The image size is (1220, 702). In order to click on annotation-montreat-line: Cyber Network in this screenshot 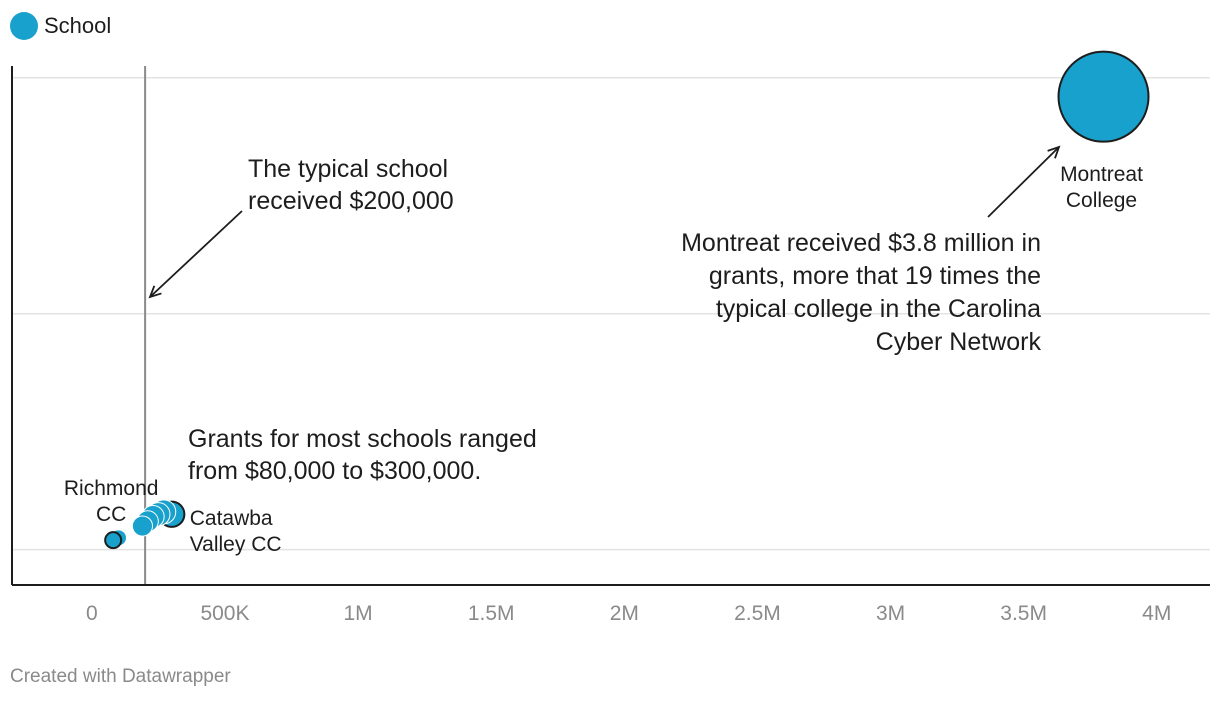, I will do `click(959, 342)`.